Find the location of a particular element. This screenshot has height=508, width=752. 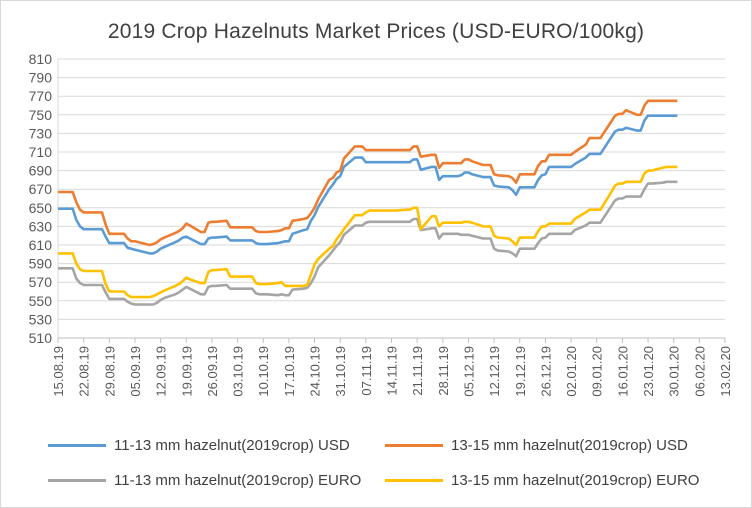

x-tick-label: 21.11.19 is located at coordinates (417, 371).